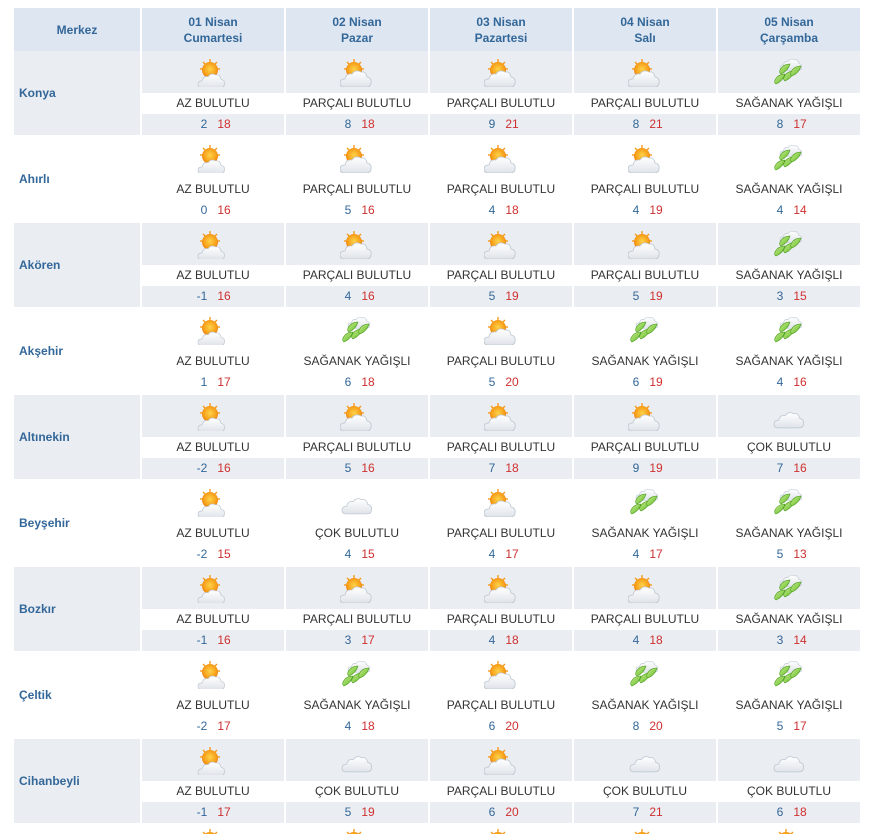  I want to click on temperature-cell: 4 17, so click(501, 554).